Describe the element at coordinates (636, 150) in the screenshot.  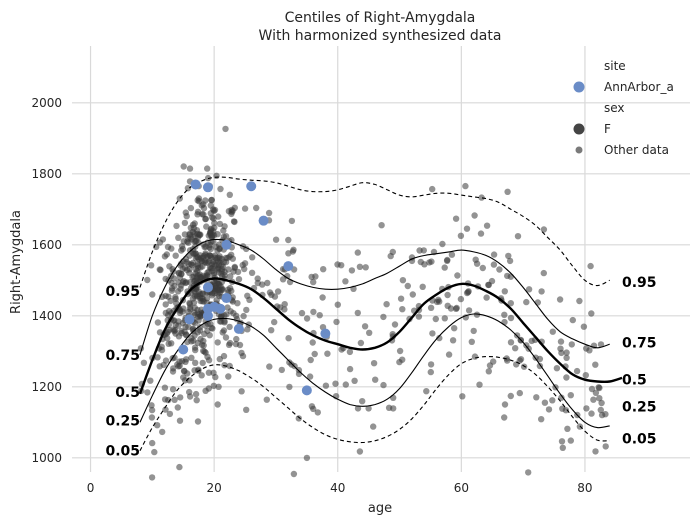
I see `legend-other-entry: Other data` at that location.